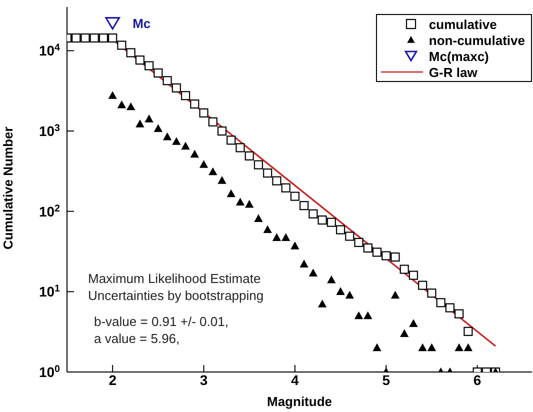  Describe the element at coordinates (476, 40) in the screenshot. I see `legend-label: non-cumulative` at that location.